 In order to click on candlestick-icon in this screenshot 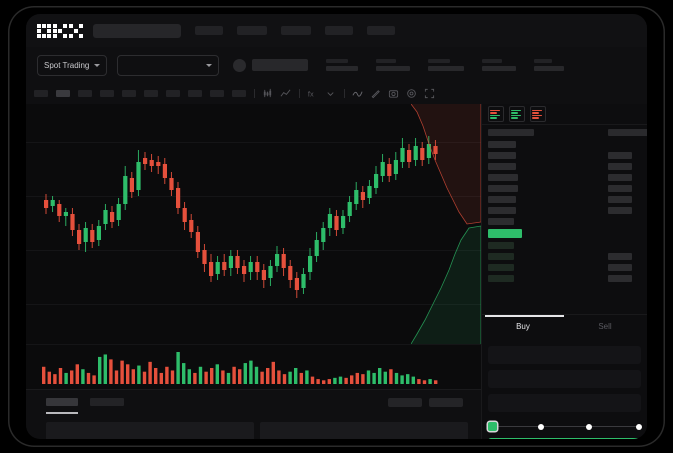, I will do `click(267, 93)`.